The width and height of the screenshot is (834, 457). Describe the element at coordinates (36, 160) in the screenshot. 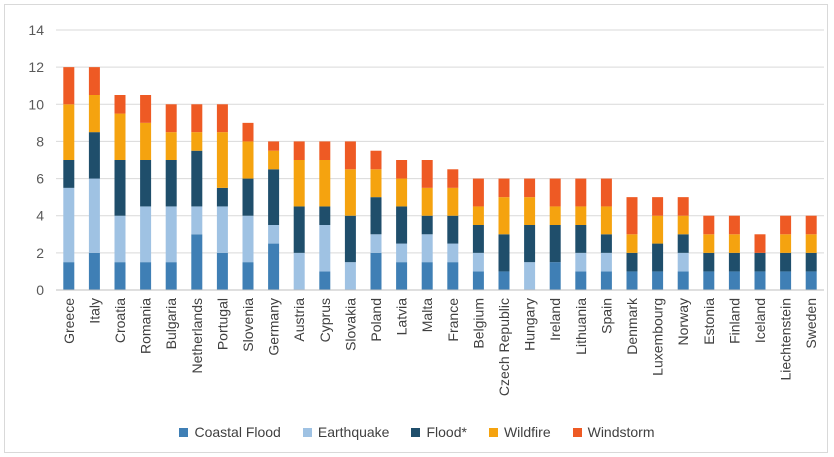

I see `y-axis-ticks: 0 2 4 6 8 10 12 14` at that location.